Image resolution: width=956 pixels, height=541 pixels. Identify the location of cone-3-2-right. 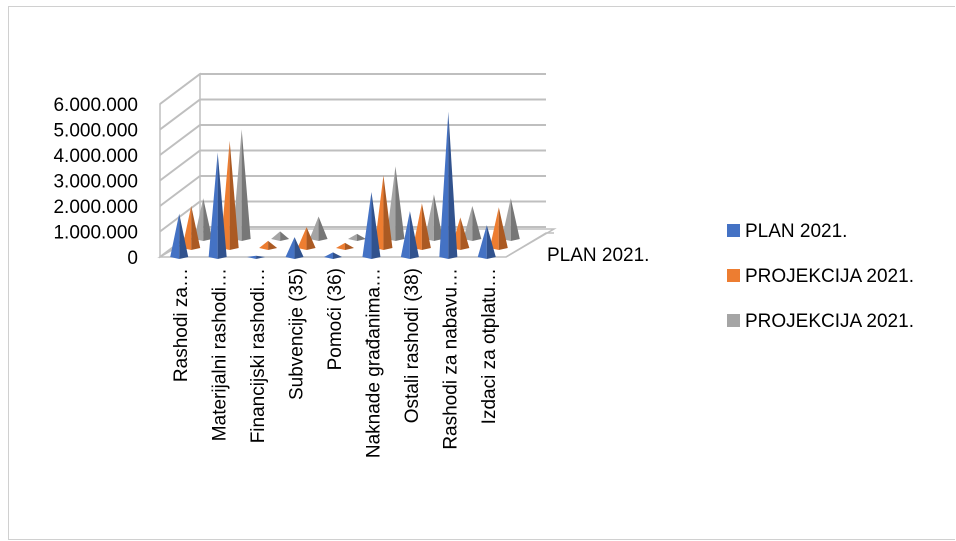
(246, 185).